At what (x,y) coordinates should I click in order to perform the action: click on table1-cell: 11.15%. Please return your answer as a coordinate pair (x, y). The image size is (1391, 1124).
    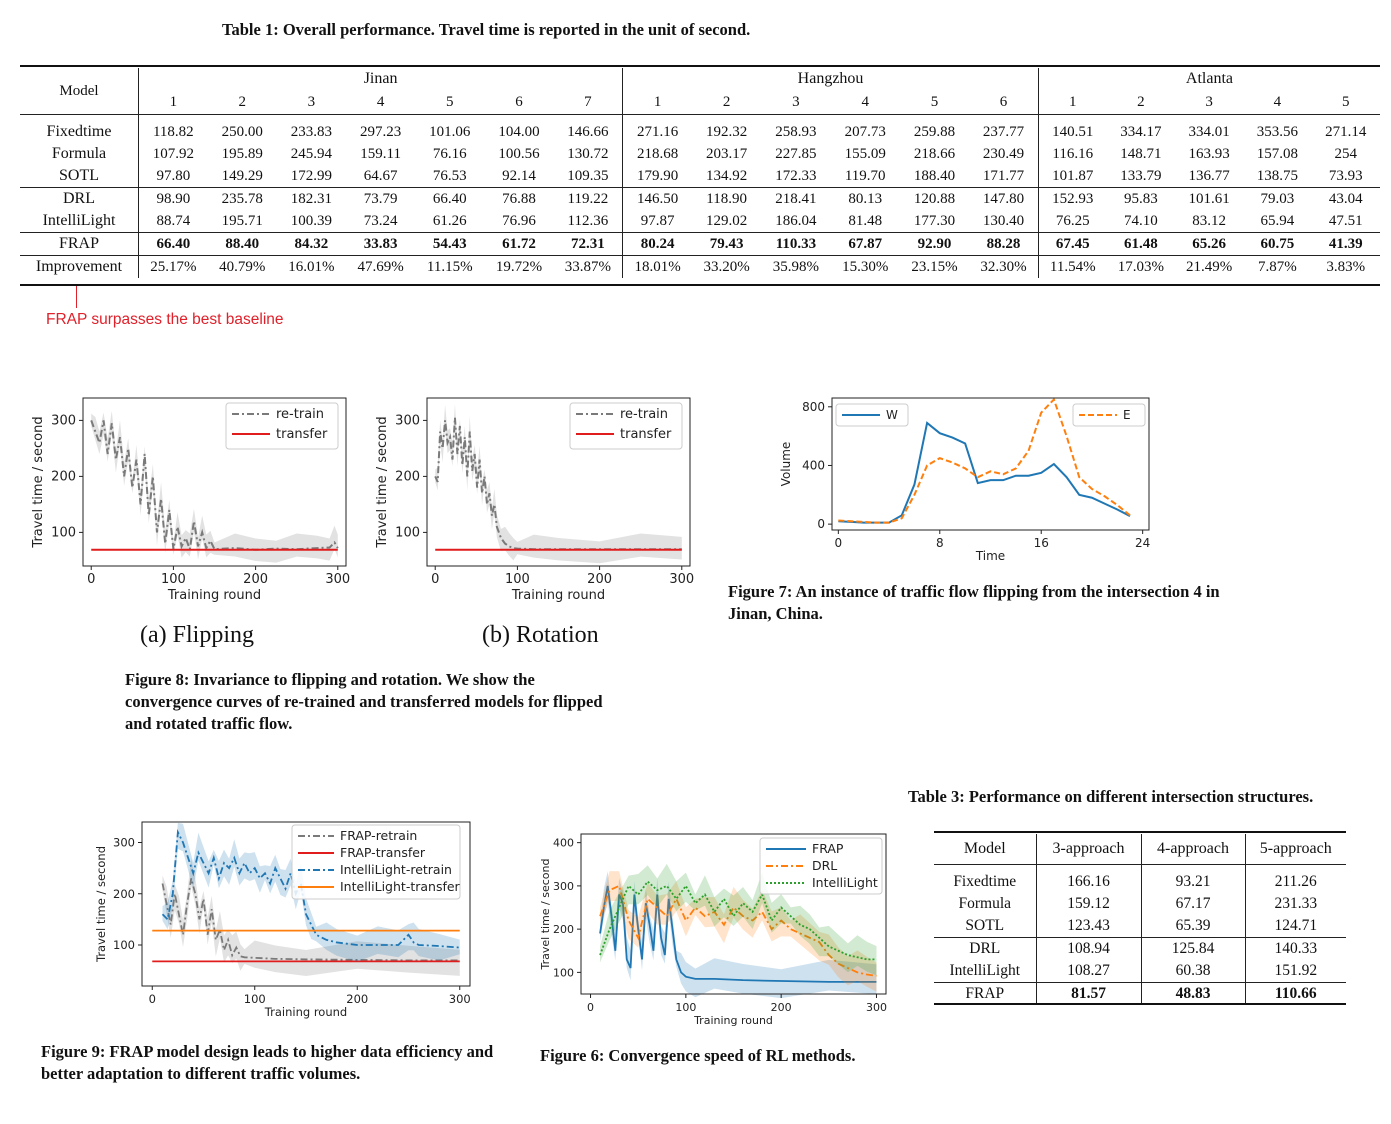
    Looking at the image, I should click on (450, 266).